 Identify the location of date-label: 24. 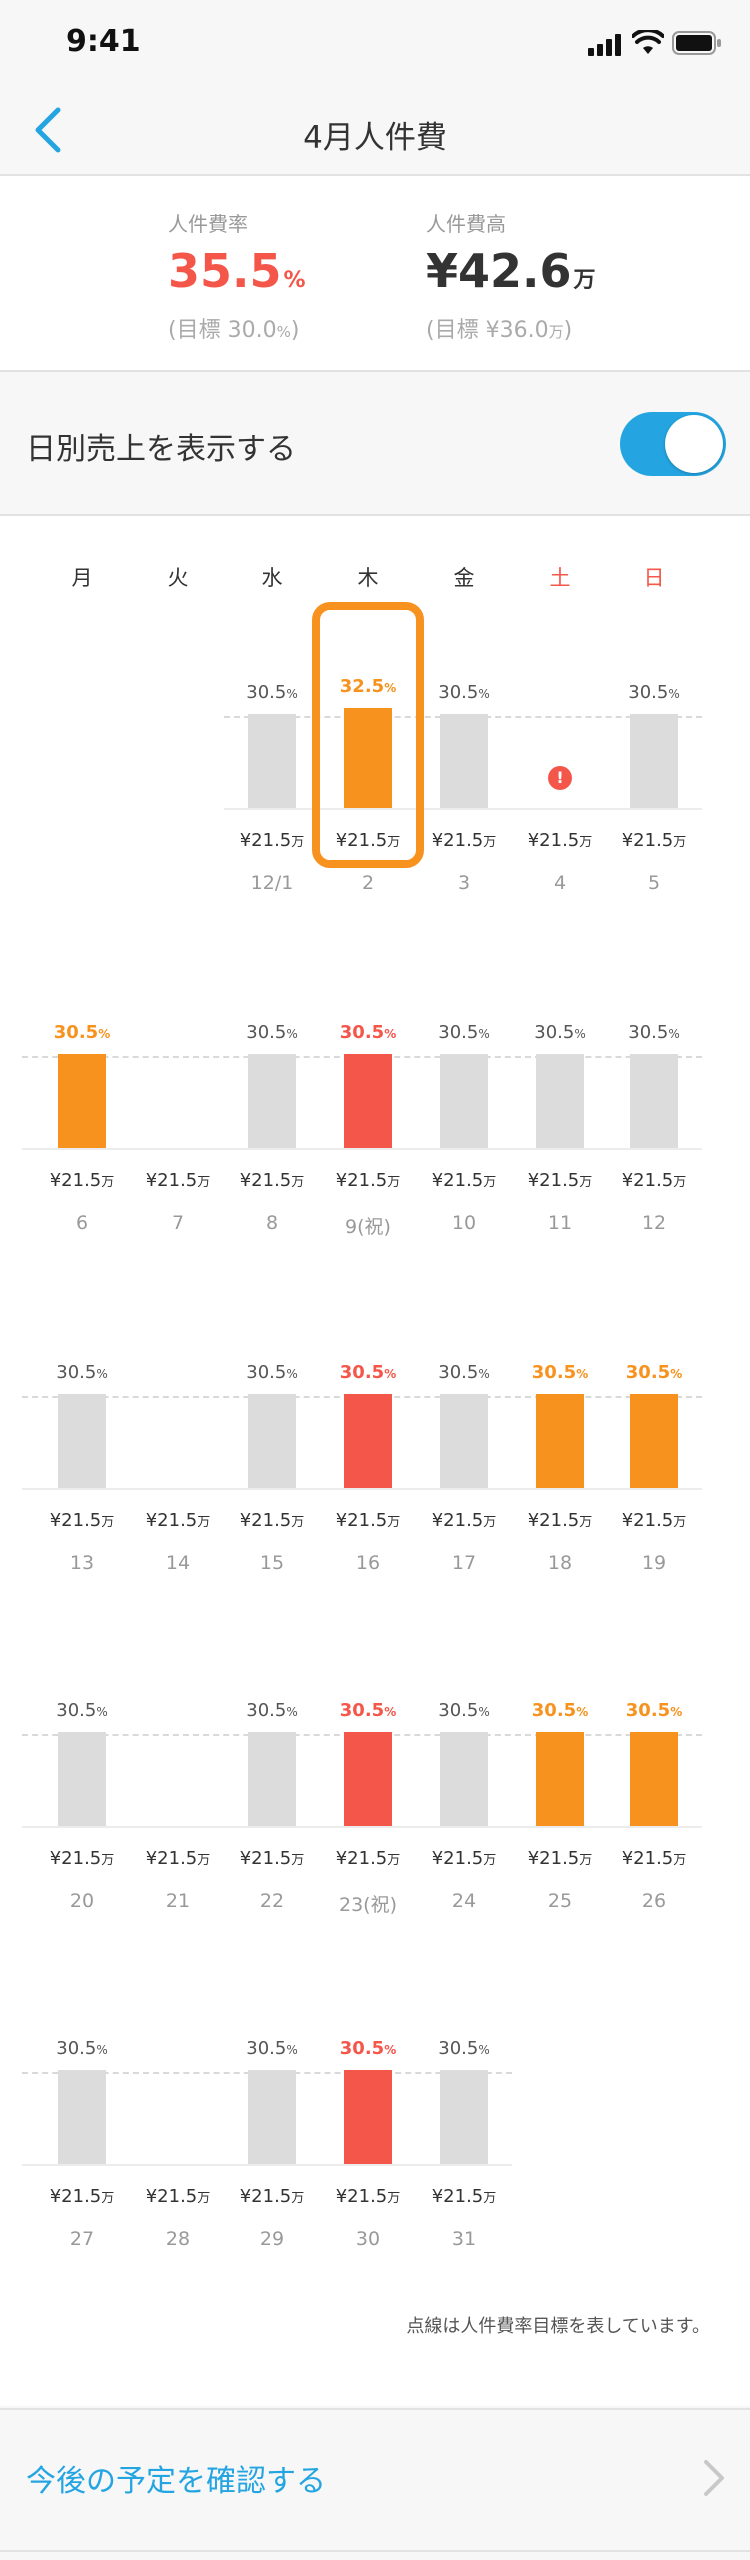
(464, 1901).